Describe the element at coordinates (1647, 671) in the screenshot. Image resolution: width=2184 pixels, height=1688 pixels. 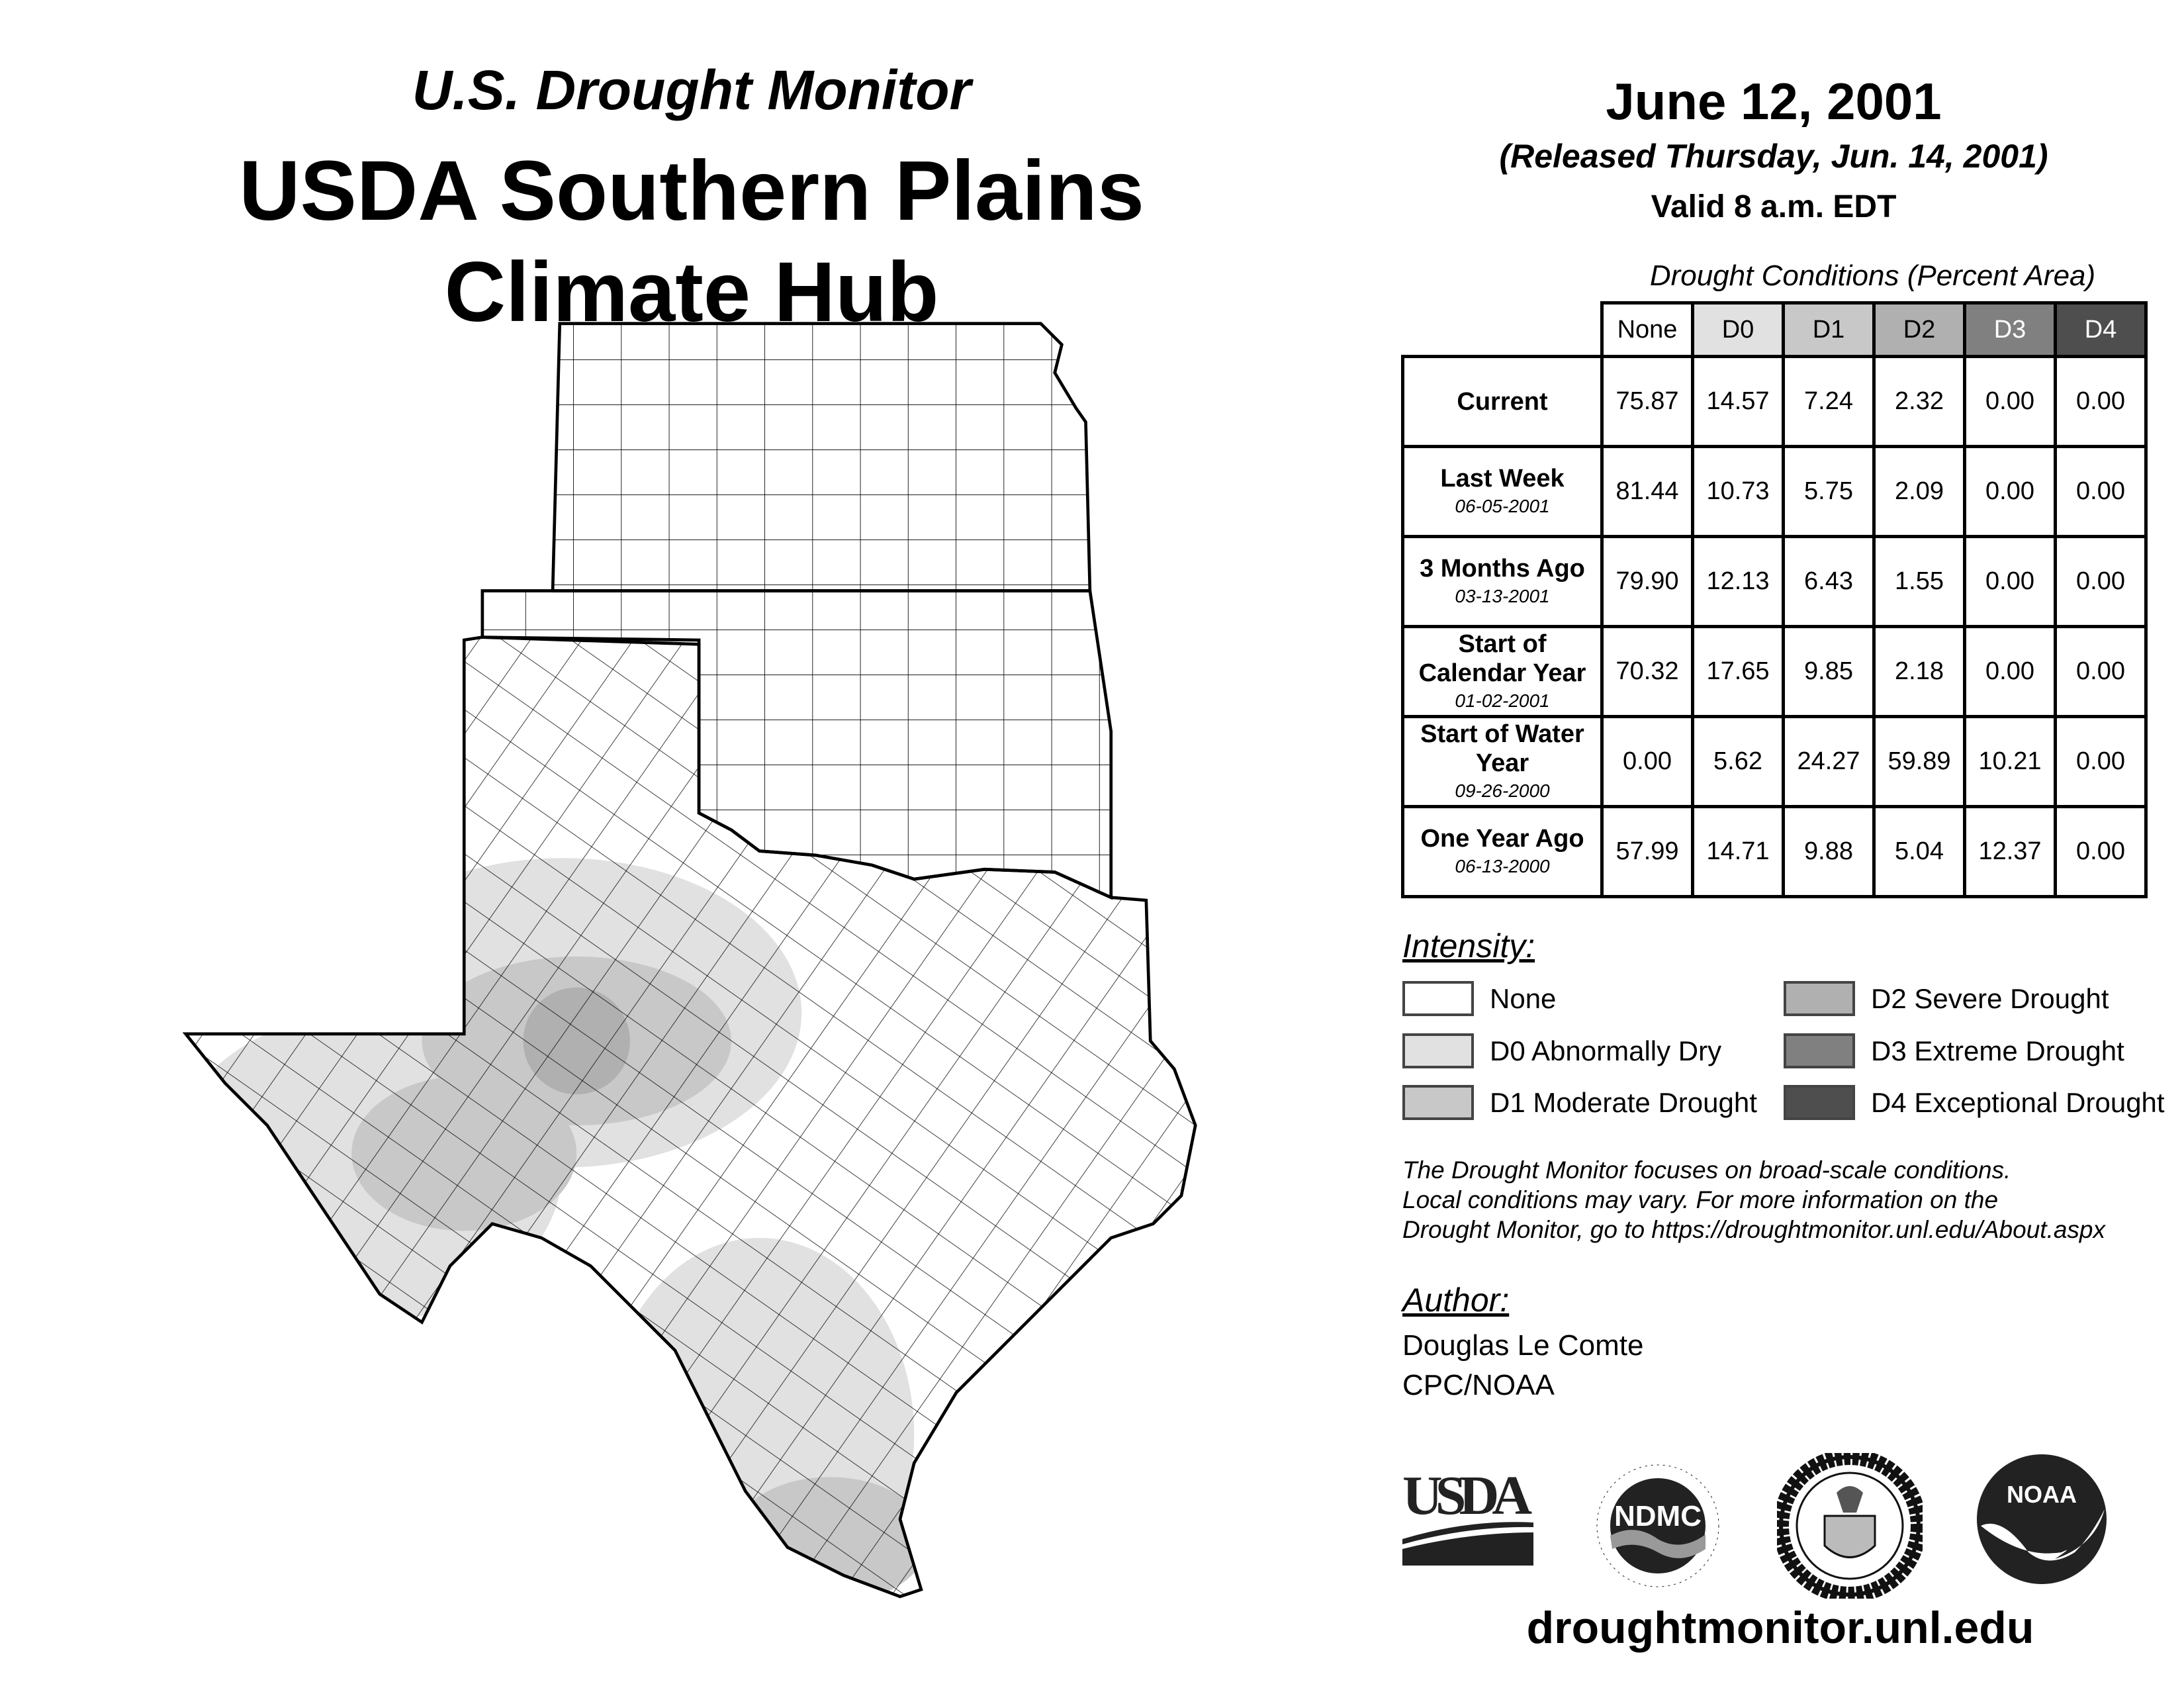
I see `cell-none: 70.32` at that location.